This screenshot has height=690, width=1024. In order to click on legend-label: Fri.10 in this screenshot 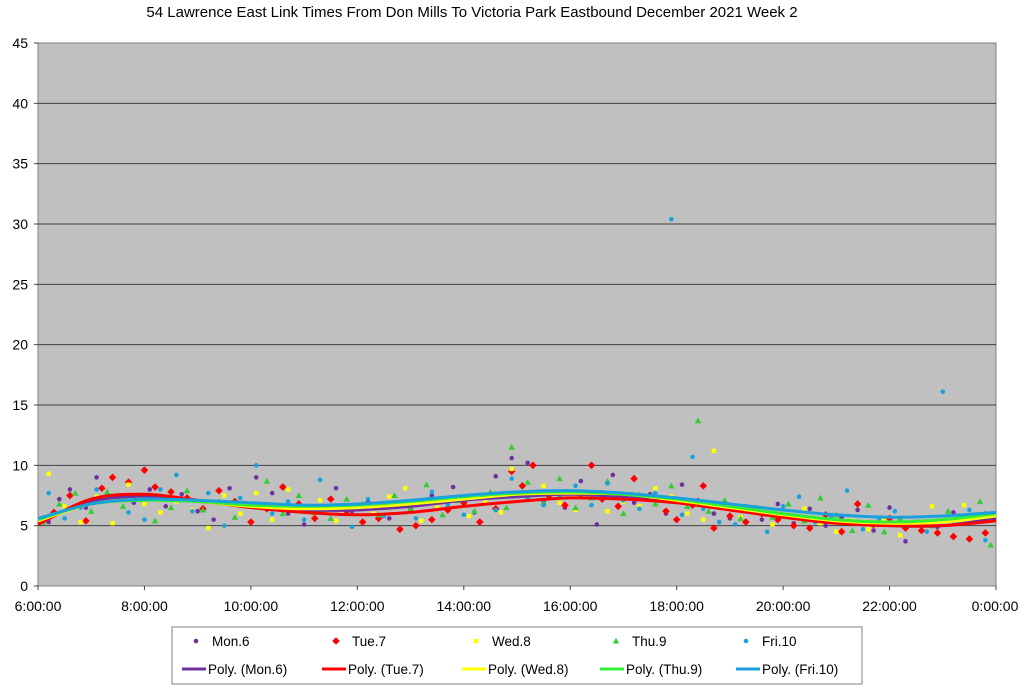, I will do `click(779, 641)`.